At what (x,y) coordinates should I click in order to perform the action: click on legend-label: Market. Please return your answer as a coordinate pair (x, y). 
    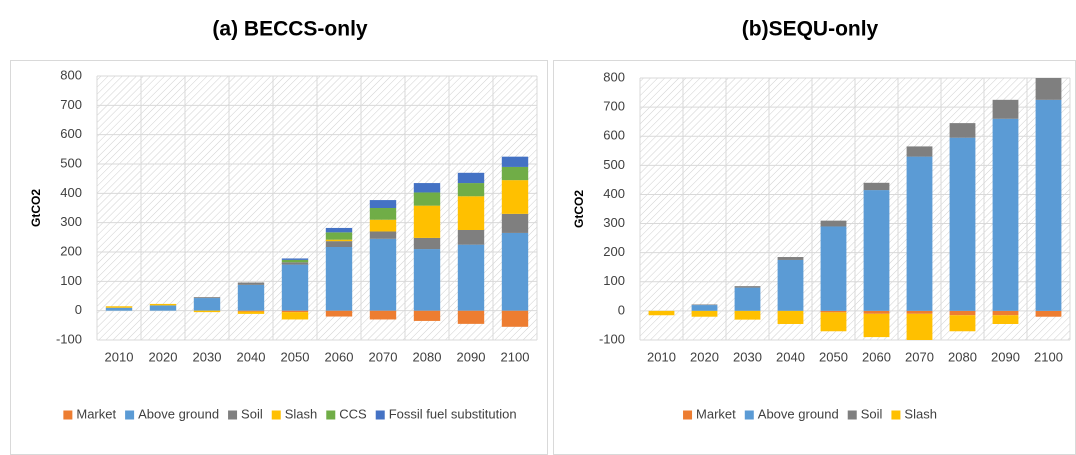
    Looking at the image, I should click on (96, 413).